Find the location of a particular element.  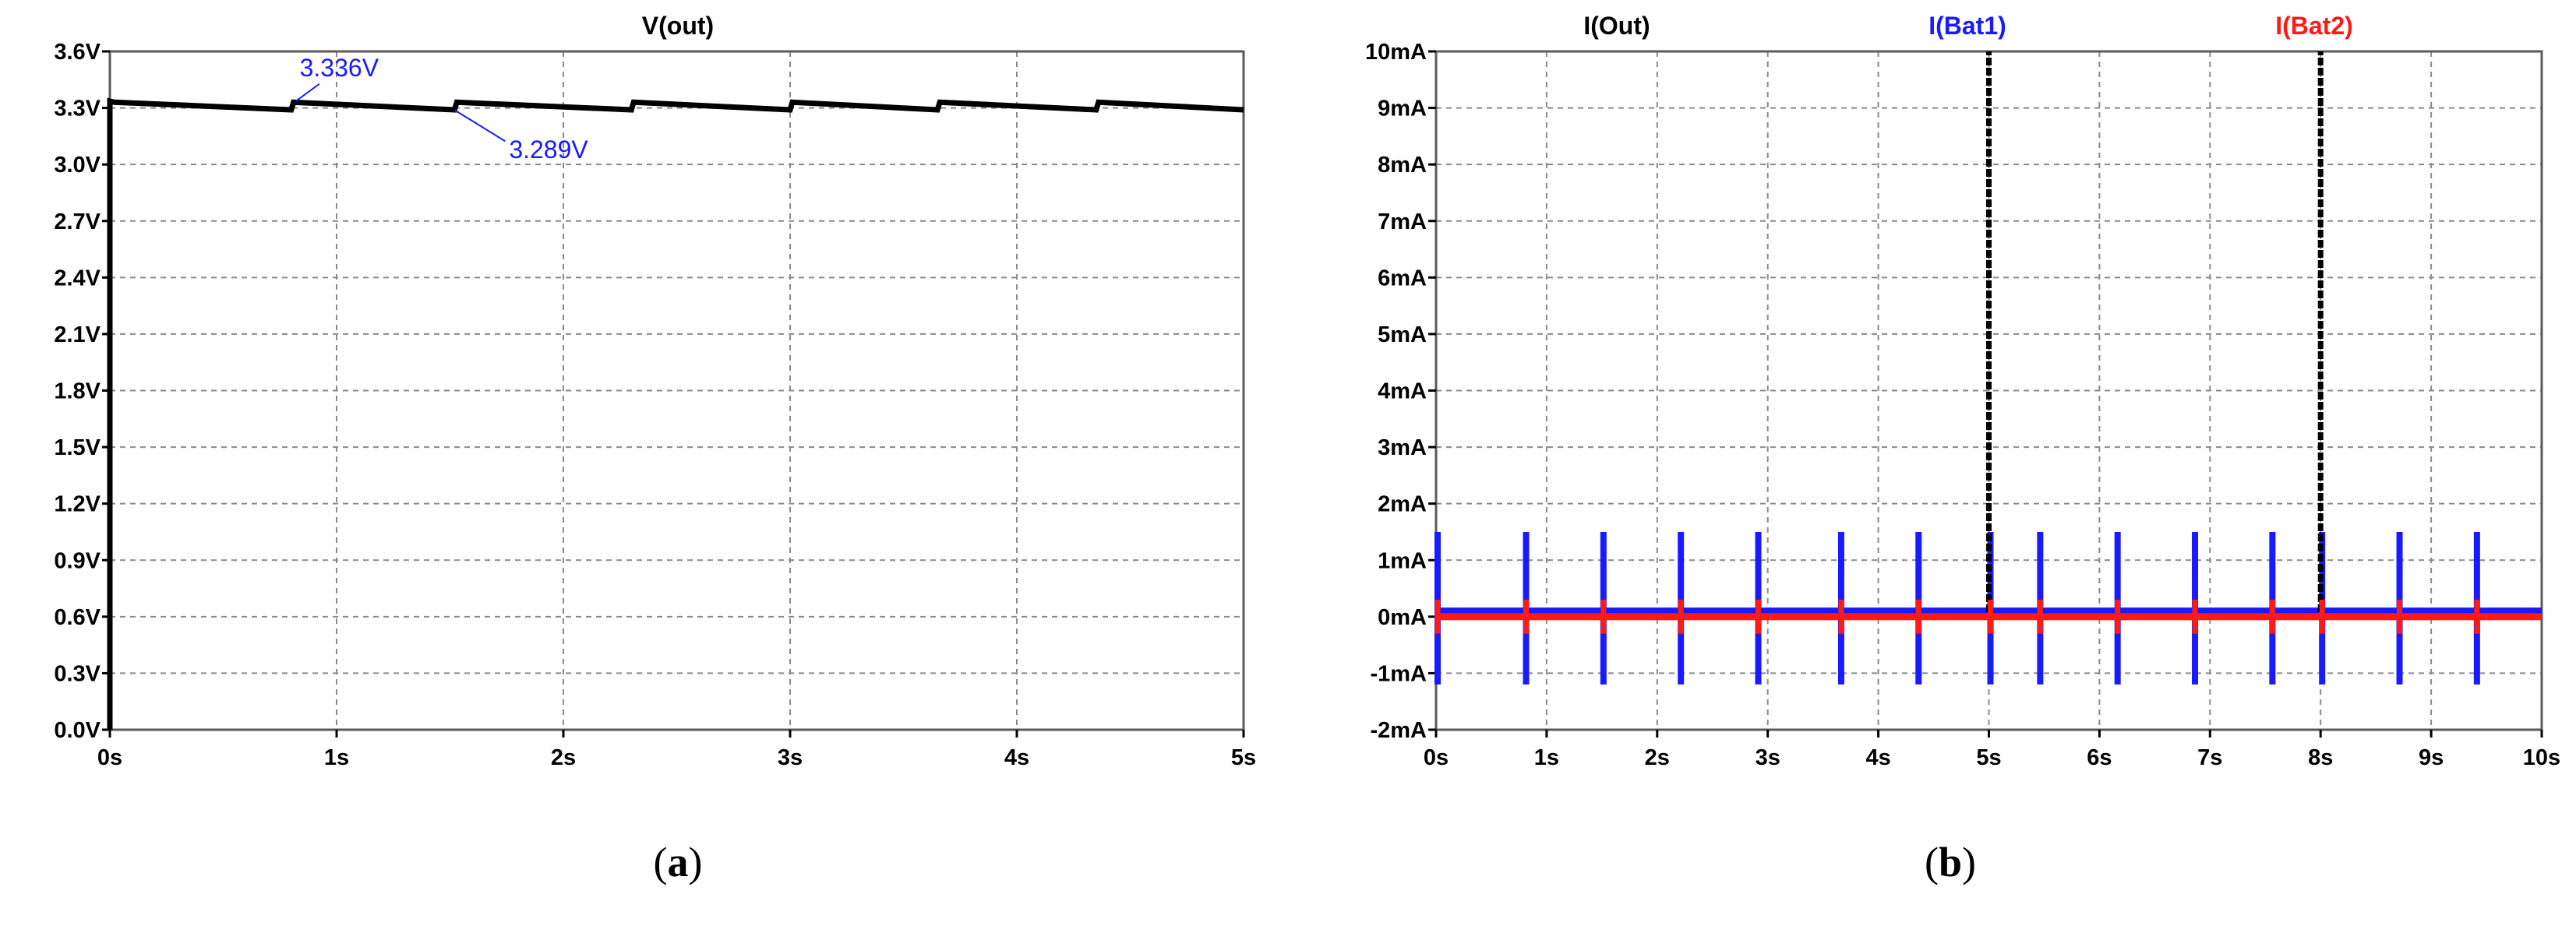

y-tick-label: 8mA is located at coordinates (1402, 165).